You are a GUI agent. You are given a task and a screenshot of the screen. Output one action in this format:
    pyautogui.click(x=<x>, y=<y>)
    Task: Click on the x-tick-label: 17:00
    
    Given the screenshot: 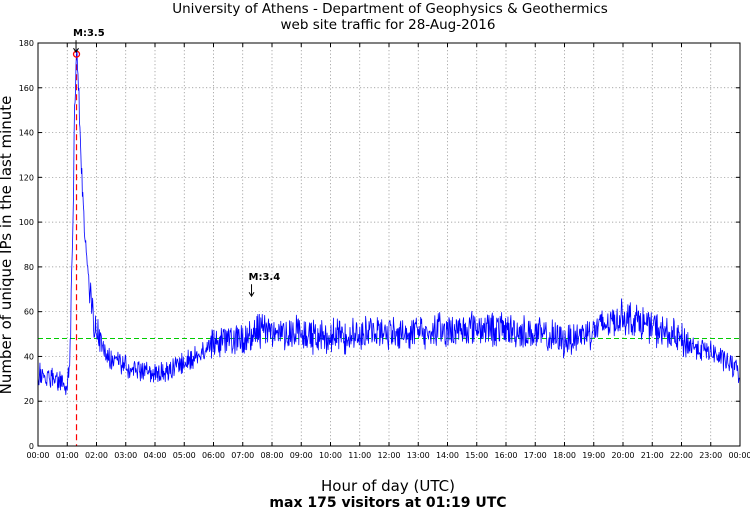 What is the action you would take?
    pyautogui.click(x=535, y=455)
    